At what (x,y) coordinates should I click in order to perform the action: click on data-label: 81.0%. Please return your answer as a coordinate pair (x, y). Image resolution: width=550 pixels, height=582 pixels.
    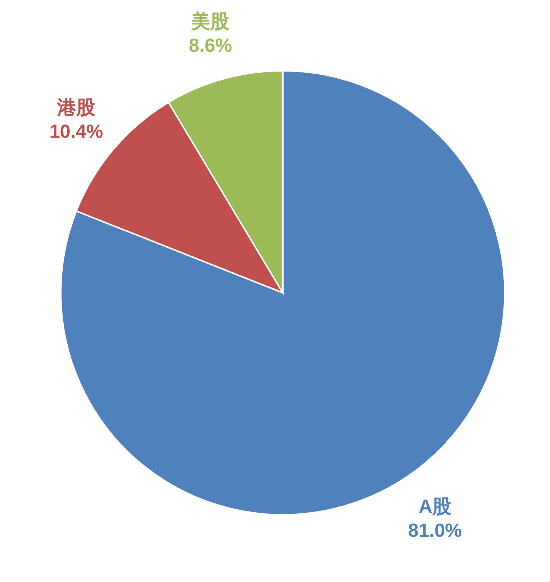
    Looking at the image, I should click on (435, 531).